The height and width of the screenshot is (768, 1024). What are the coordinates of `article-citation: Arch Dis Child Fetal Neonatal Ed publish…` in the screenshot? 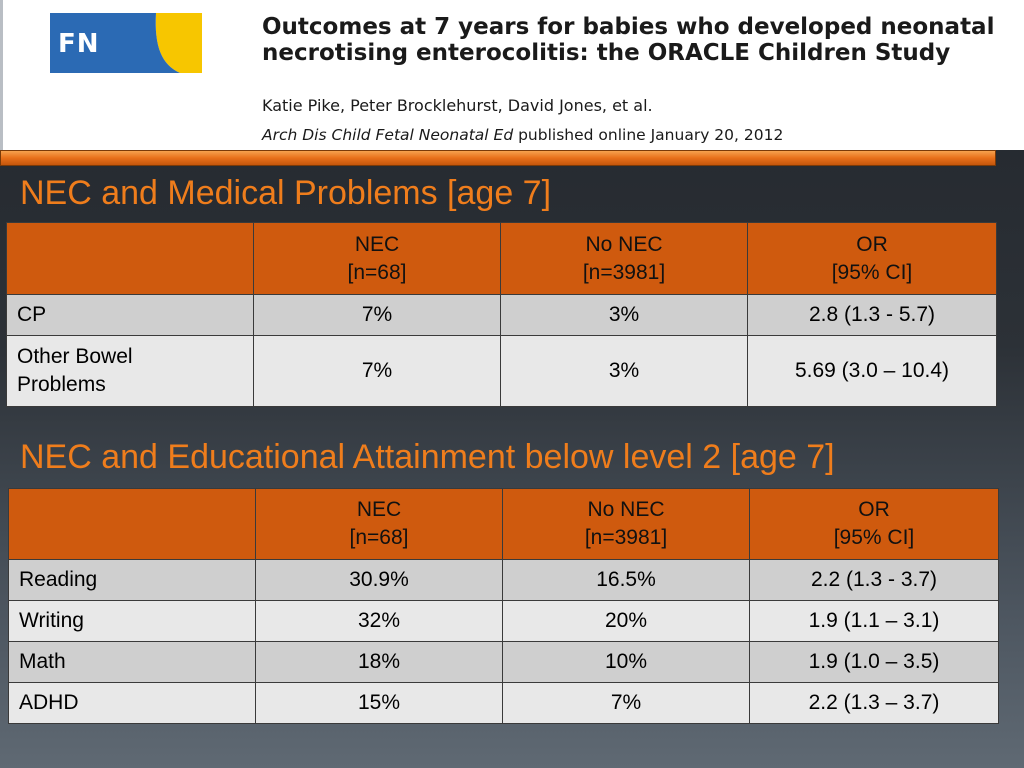 It's located at (522, 135).